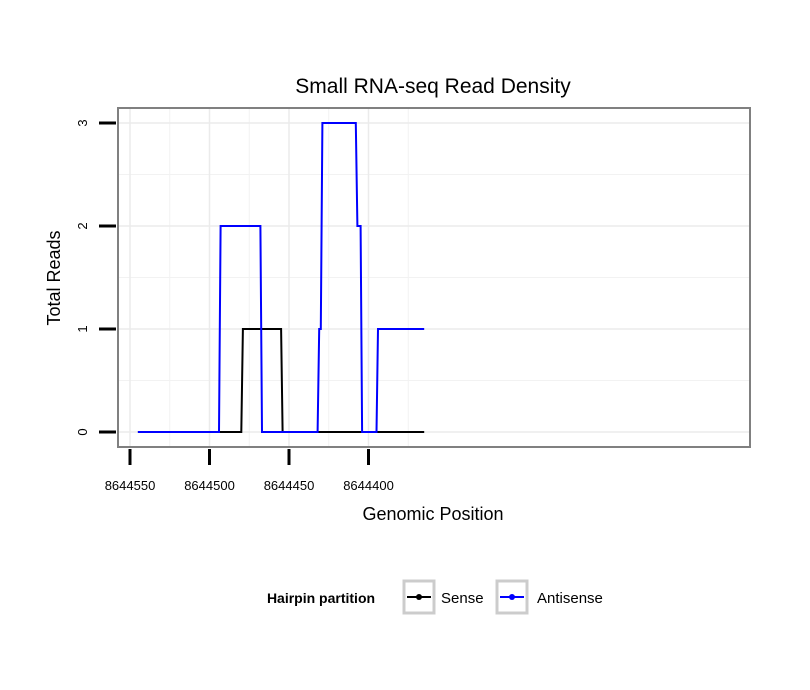 The image size is (810, 690). Describe the element at coordinates (249, 471) in the screenshot. I see `x-axis: 8644550 8644500 8644450 8644400` at that location.